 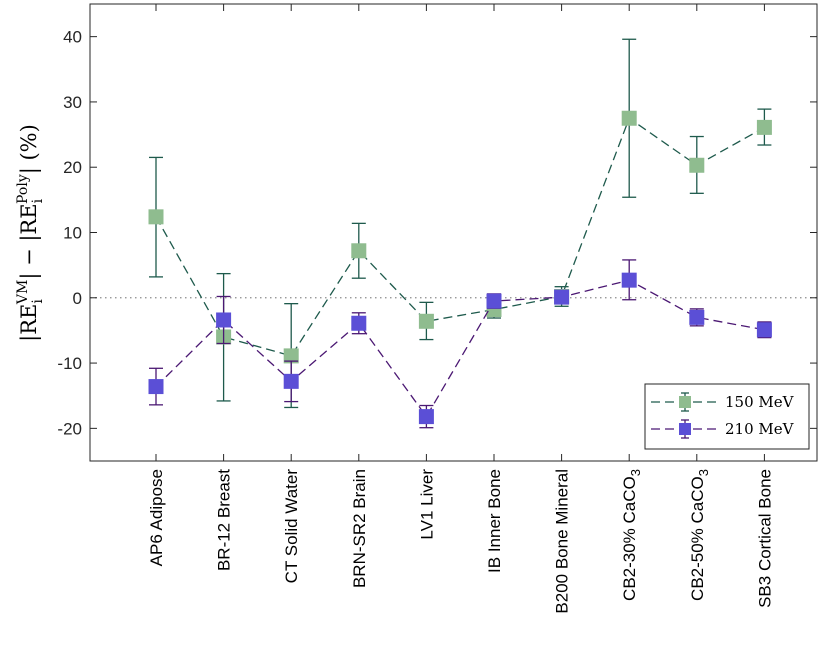 I want to click on x-tick-label-0: AP6 Adipose, so click(x=156, y=517).